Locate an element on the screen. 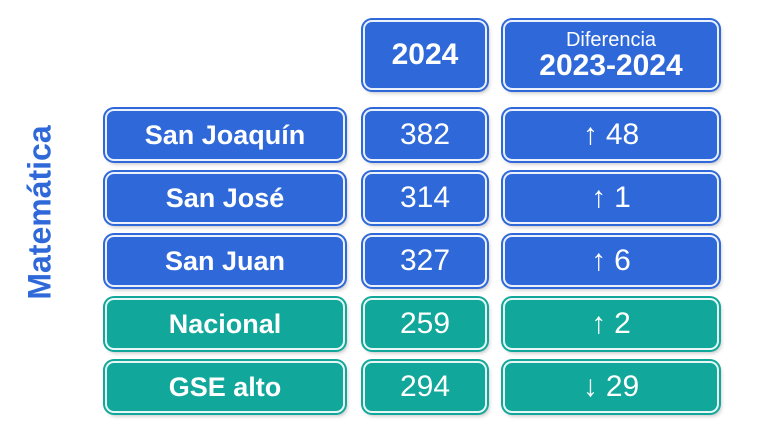 Image resolution: width=768 pixels, height=432 pixels. row-difference: ↑ 48 is located at coordinates (611, 135).